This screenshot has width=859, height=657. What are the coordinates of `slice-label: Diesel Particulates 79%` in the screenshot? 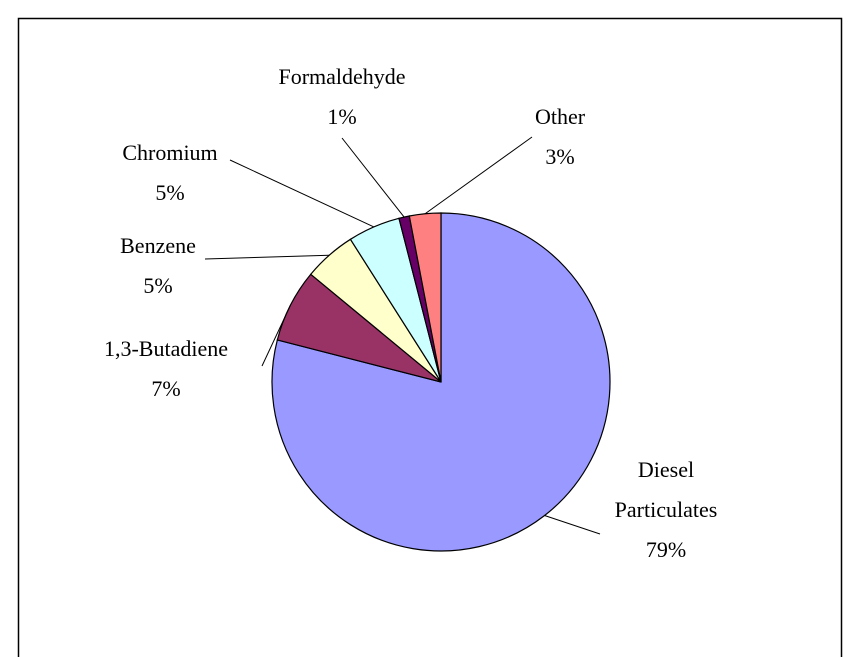 It's located at (666, 510).